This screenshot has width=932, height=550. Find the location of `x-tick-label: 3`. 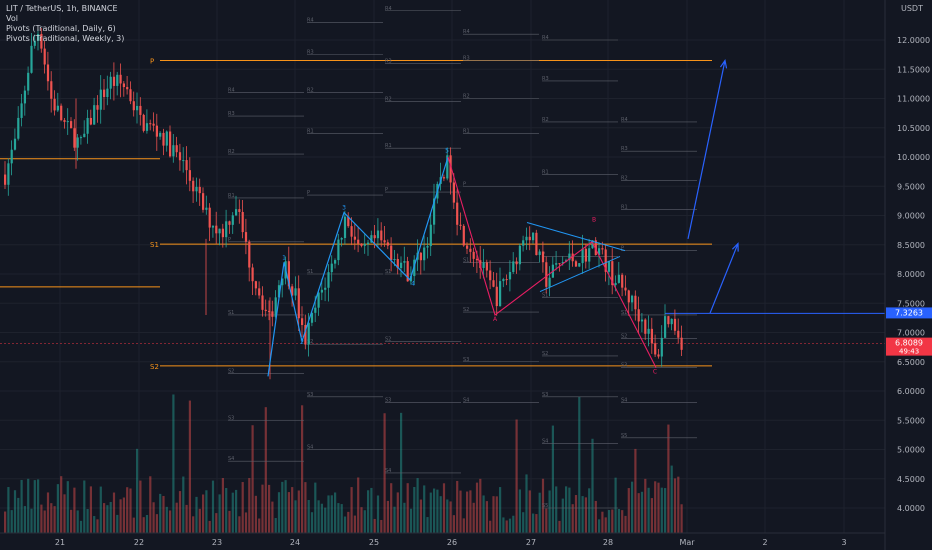

x-tick-label: 3 is located at coordinates (843, 542).